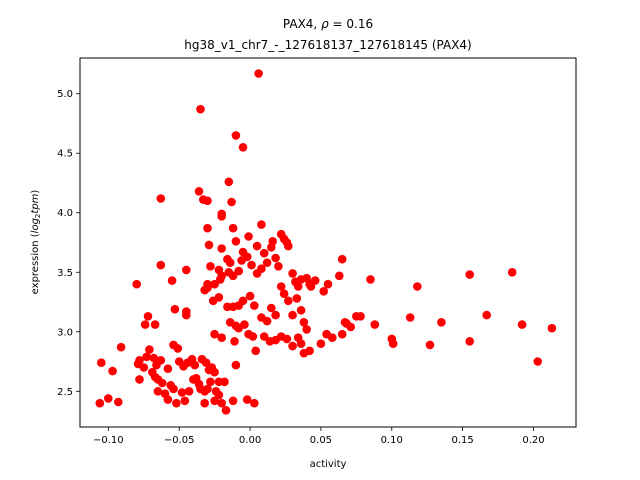  I want to click on x-tick-label: 0.10, so click(392, 440).